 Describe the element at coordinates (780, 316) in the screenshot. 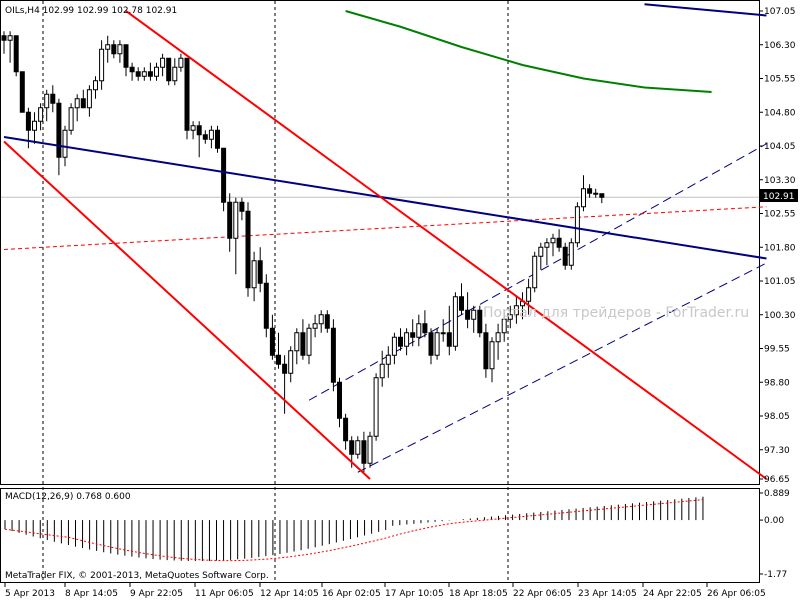

I see `y-tick-label: 100.30` at that location.